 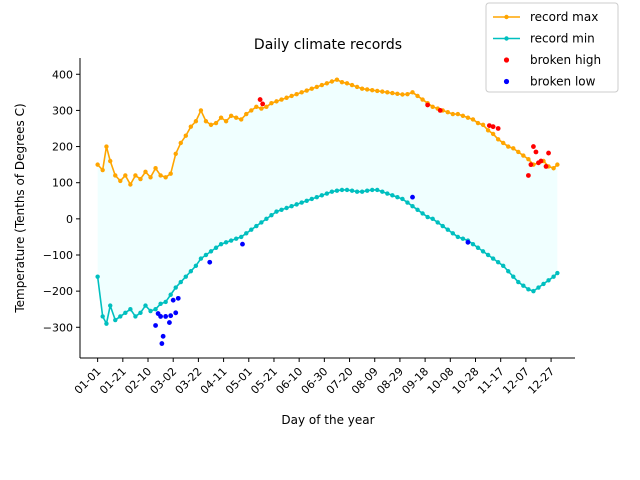 What do you see at coordinates (62, 147) in the screenshot?
I see `y-tick-label: 200` at bounding box center [62, 147].